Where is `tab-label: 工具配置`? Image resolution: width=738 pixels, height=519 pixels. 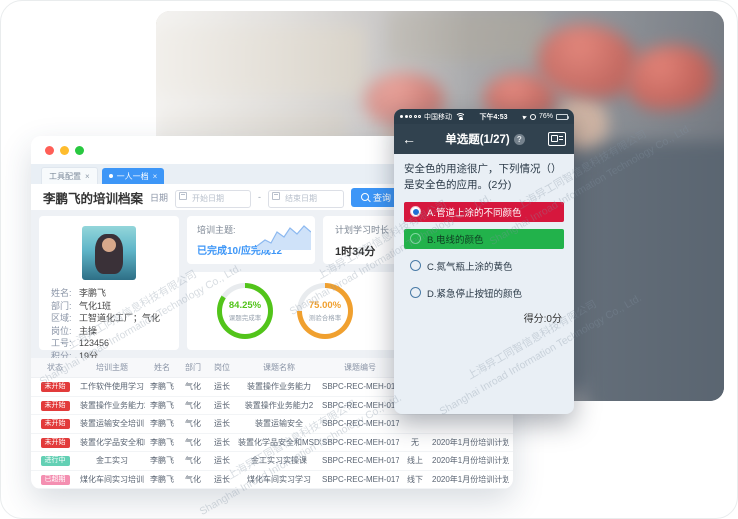 tab-label: 工具配置 is located at coordinates (65, 176).